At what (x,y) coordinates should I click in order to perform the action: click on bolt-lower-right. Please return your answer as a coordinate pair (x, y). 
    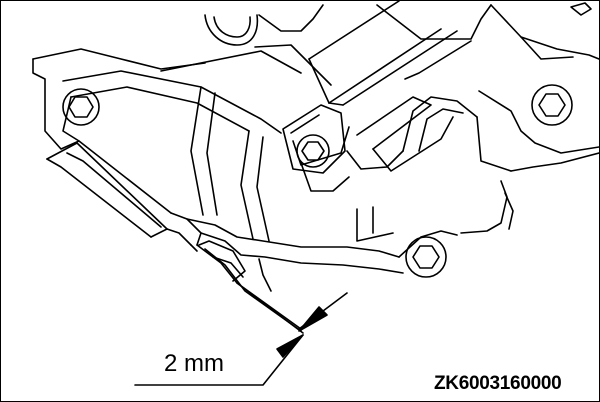
    Looking at the image, I should click on (426, 257).